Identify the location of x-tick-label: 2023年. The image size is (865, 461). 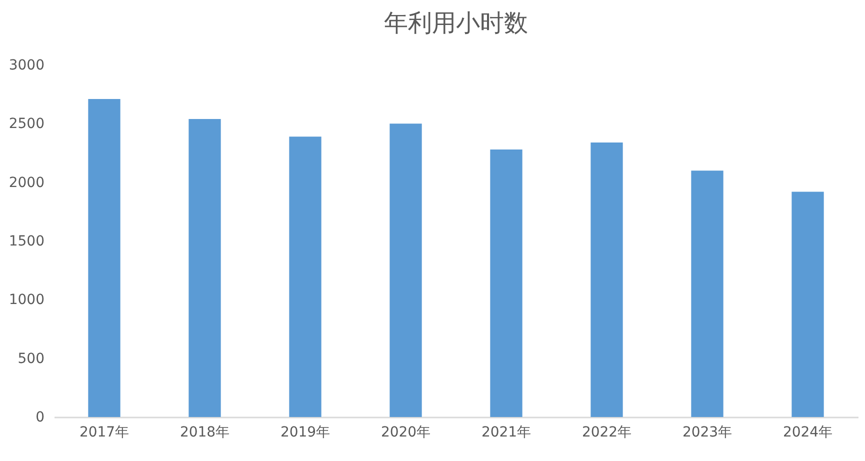
(707, 432).